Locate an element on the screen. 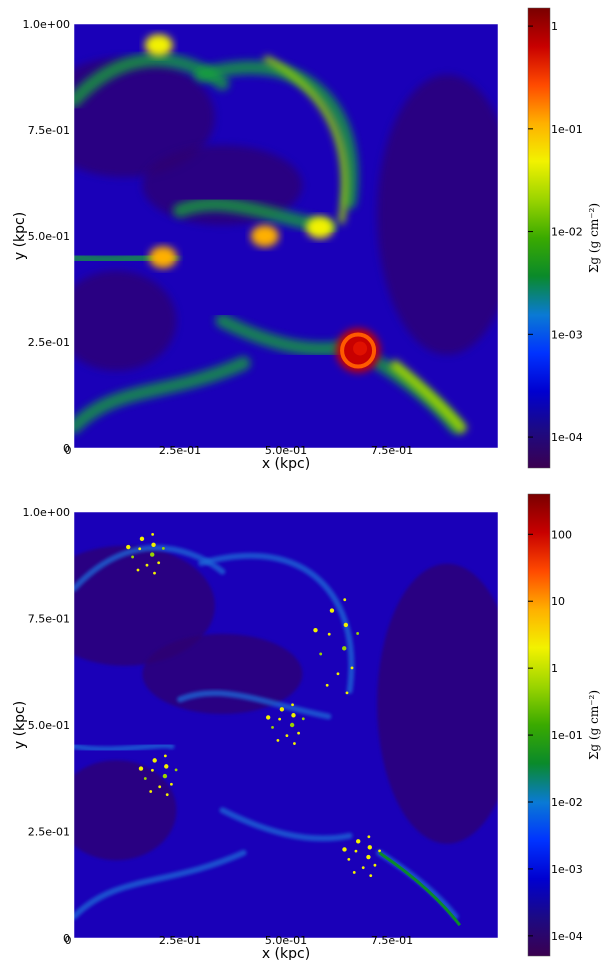 The height and width of the screenshot is (960, 603). y-tick-label: 2.5e-01 is located at coordinates (49, 832).